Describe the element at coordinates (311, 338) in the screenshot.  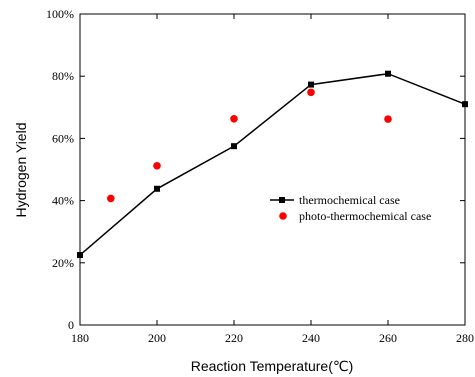
I see `x-tick-label: 240` at that location.